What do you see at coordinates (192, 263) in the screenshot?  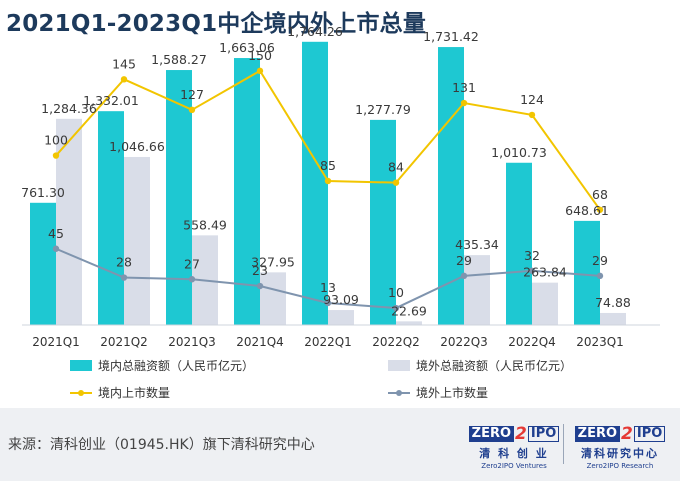 I see `overseas-count-label: 27` at bounding box center [192, 263].